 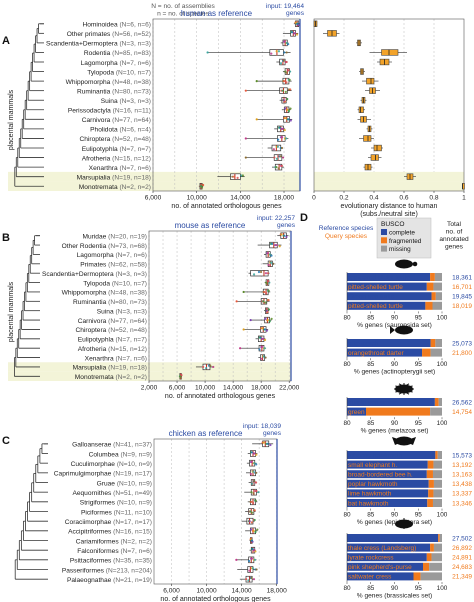 I want to click on busco-legend-swatch, so click(x=384, y=240).